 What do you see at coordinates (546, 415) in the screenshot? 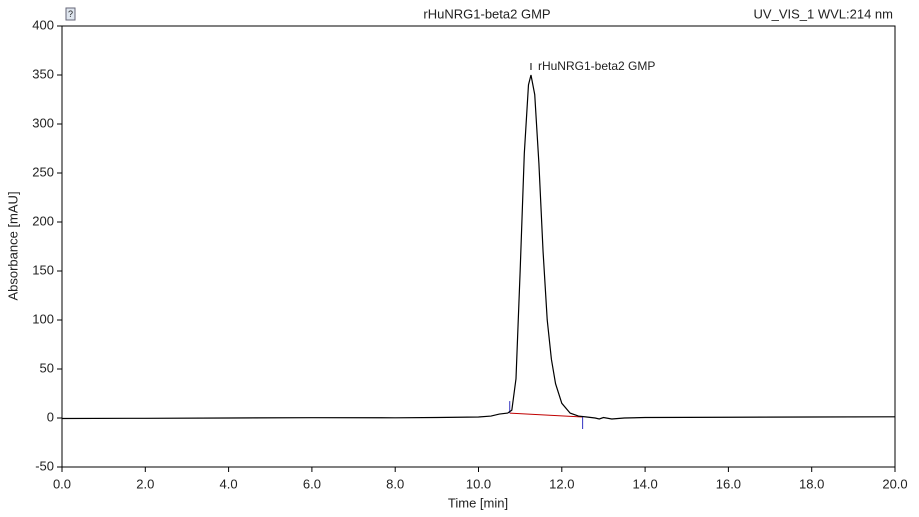
I see `baseline` at bounding box center [546, 415].